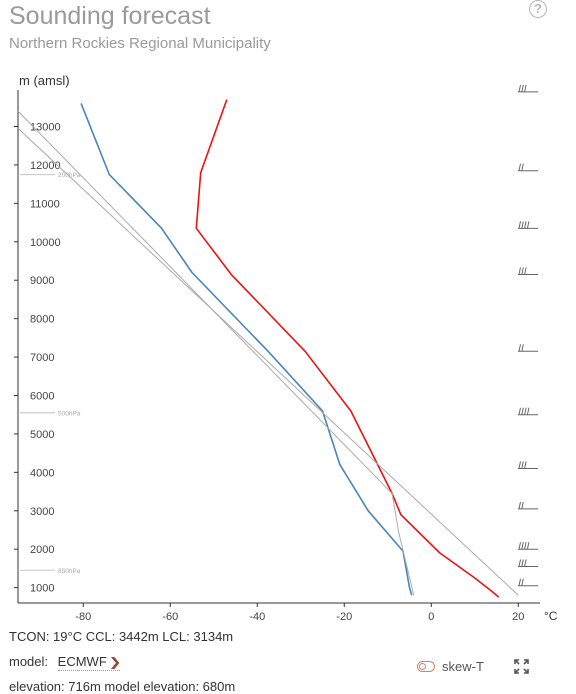  I want to click on y-tick-label: 6000, so click(42, 396).